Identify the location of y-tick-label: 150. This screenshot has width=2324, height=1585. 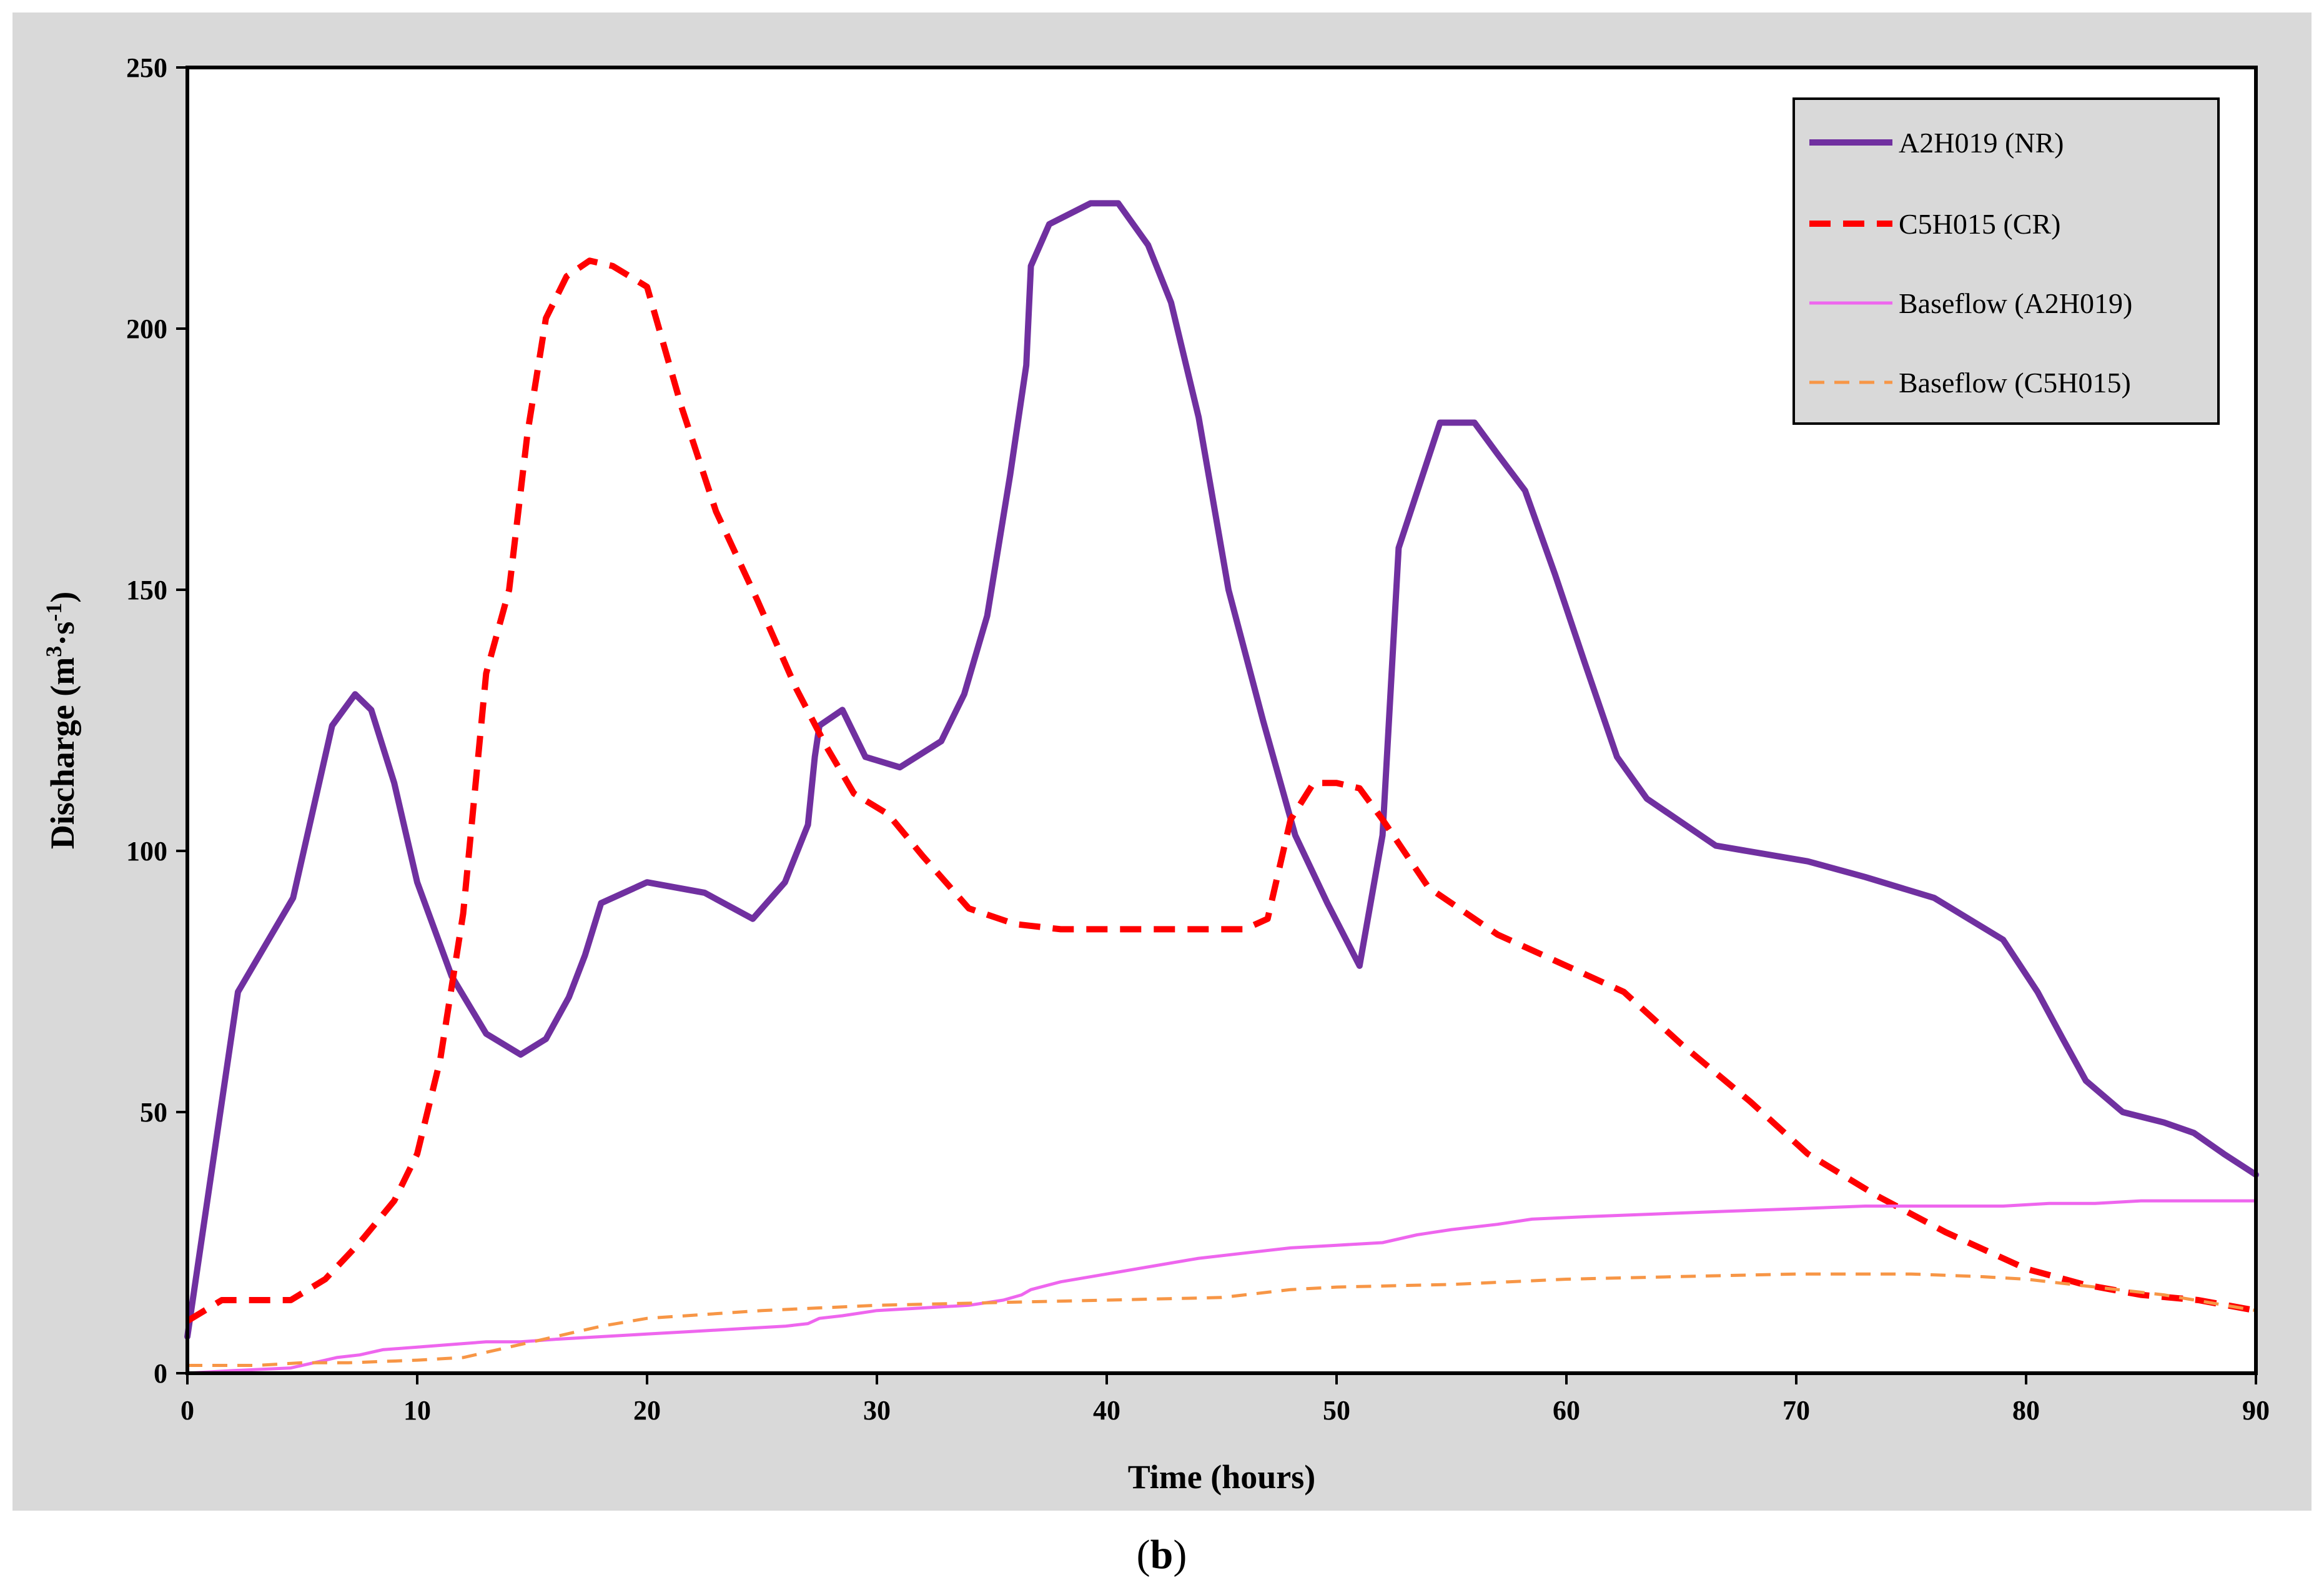
(146, 590).